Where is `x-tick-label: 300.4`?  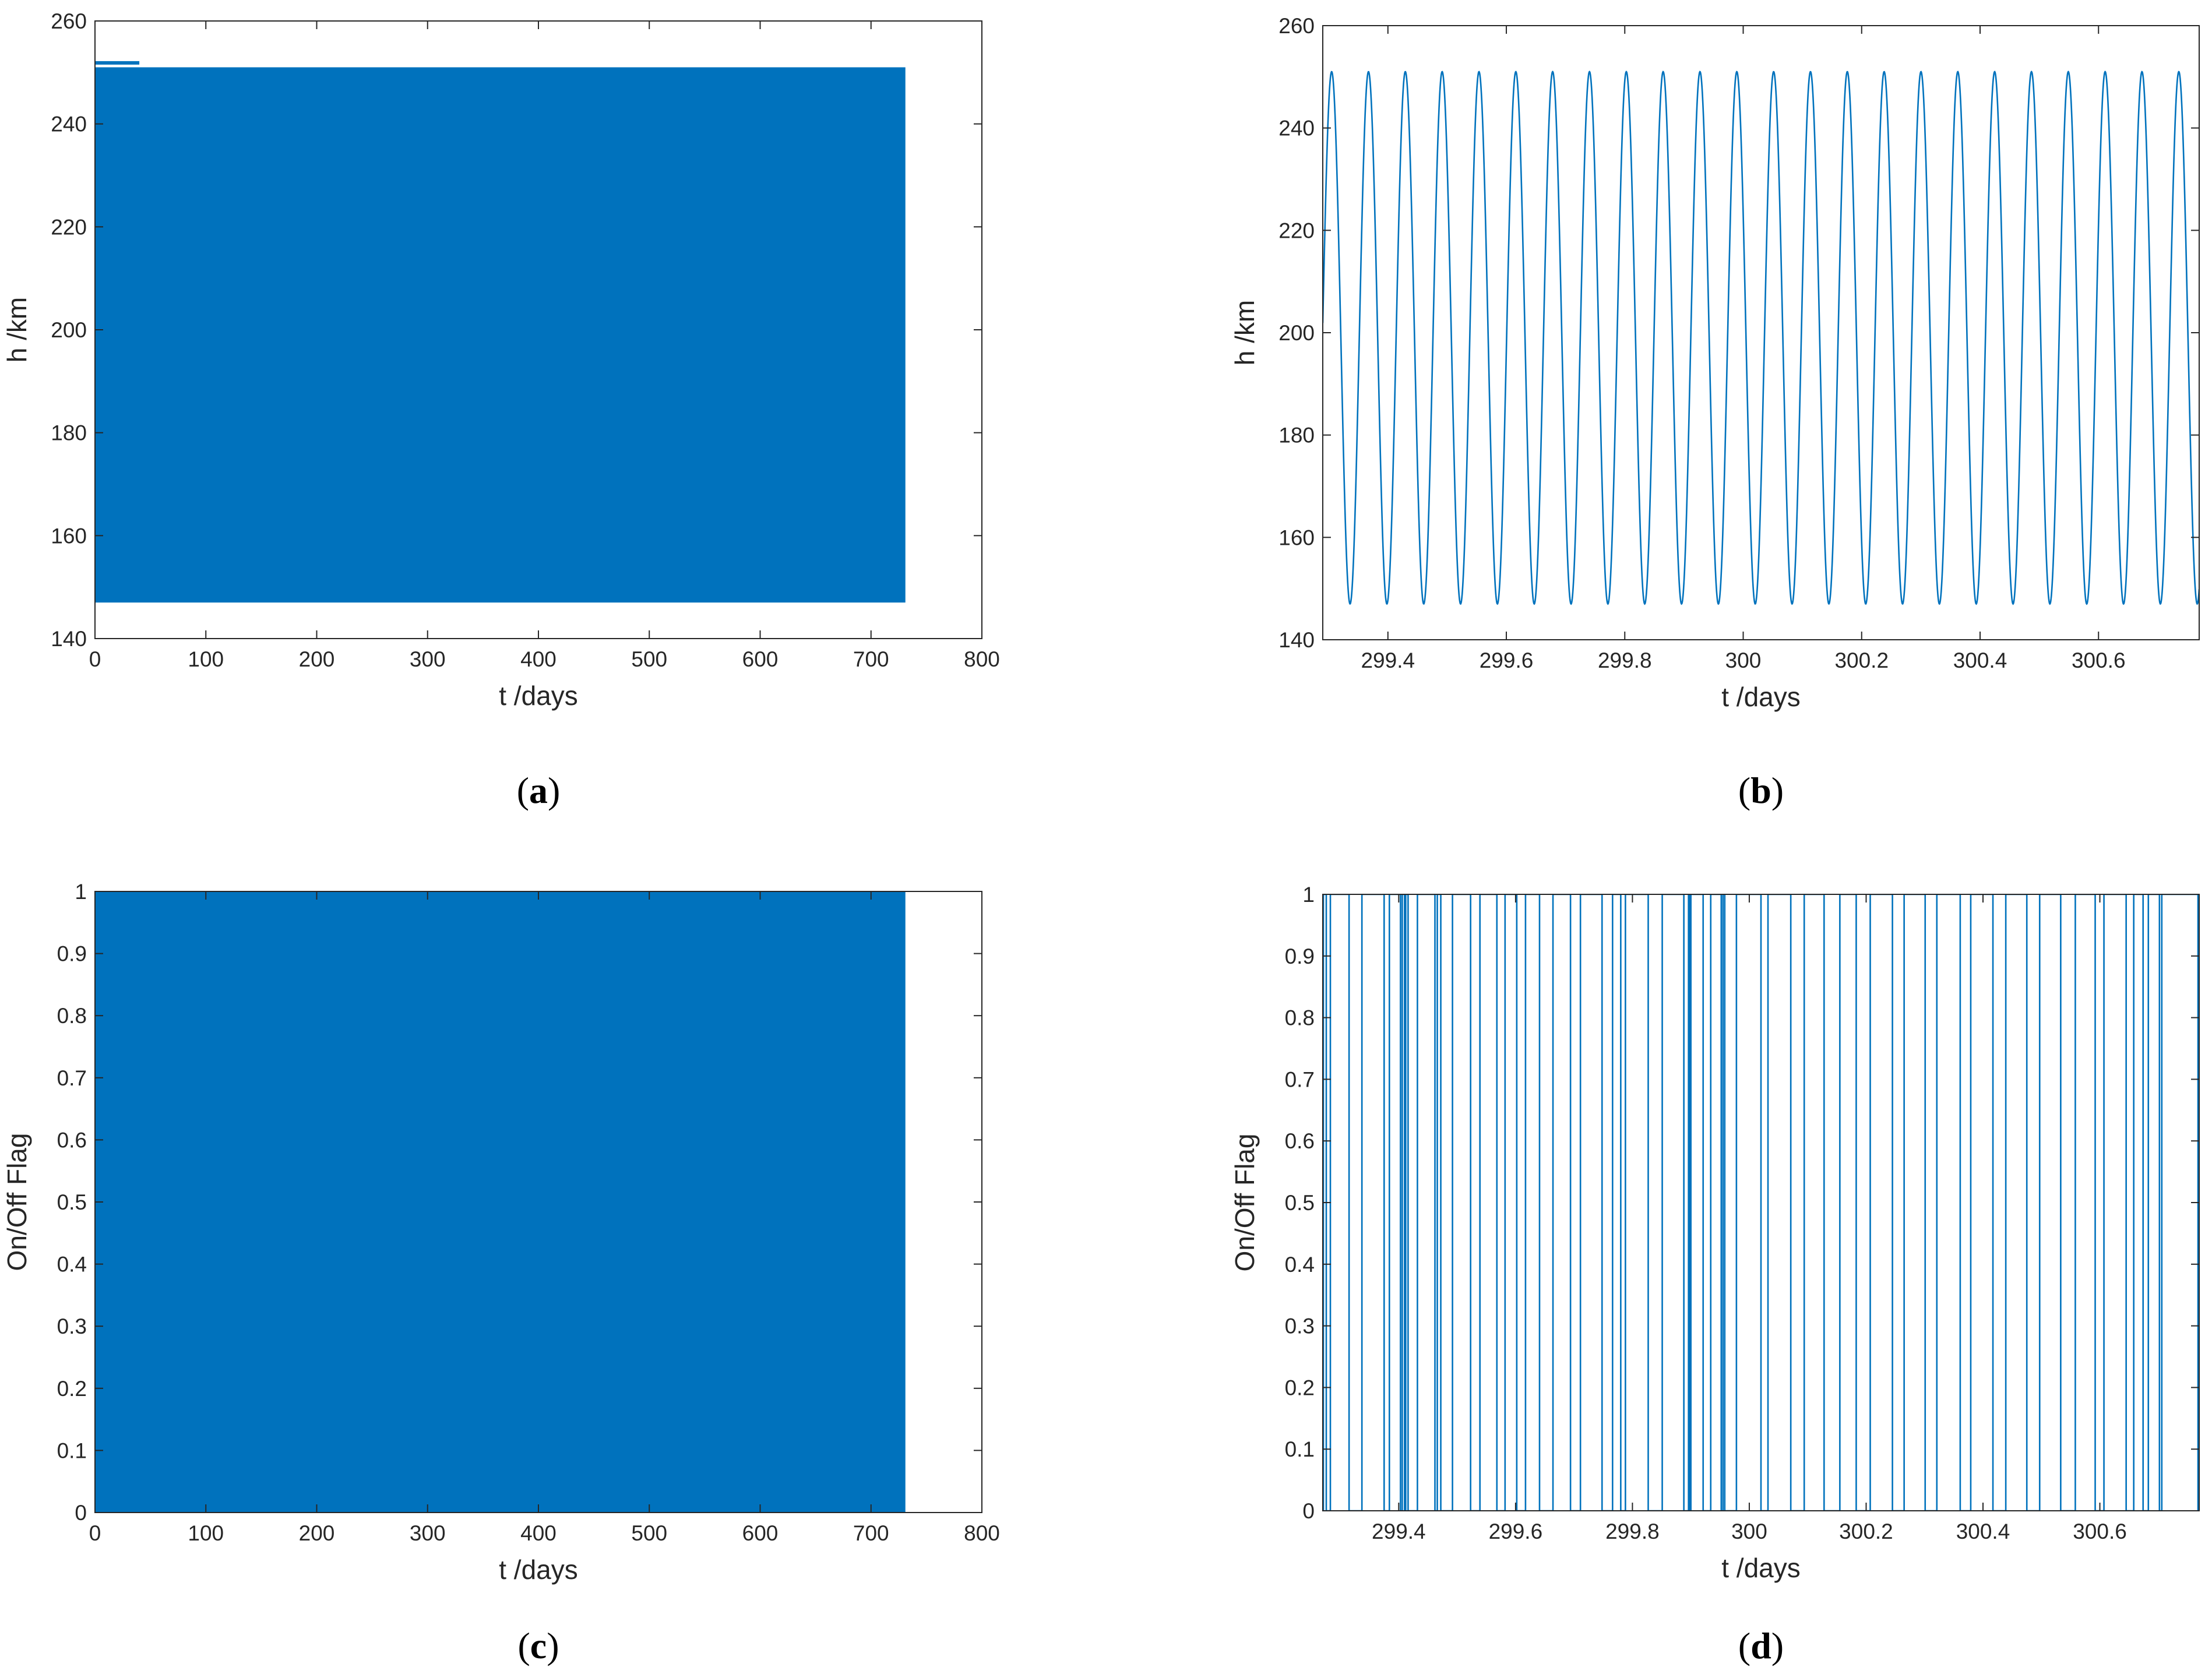
x-tick-label: 300.4 is located at coordinates (1983, 1531).